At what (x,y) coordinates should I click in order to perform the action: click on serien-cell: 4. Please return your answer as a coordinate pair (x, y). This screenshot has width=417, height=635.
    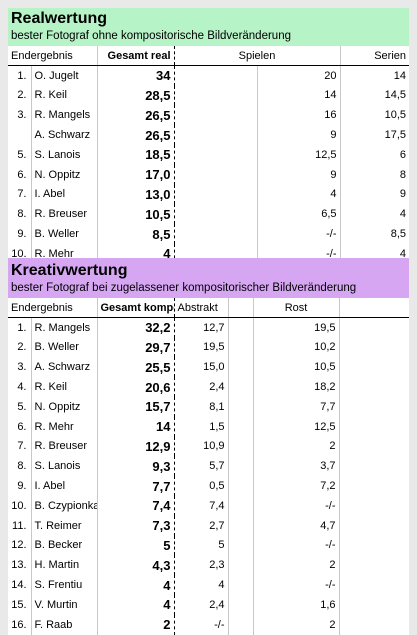
    Looking at the image, I should click on (403, 253).